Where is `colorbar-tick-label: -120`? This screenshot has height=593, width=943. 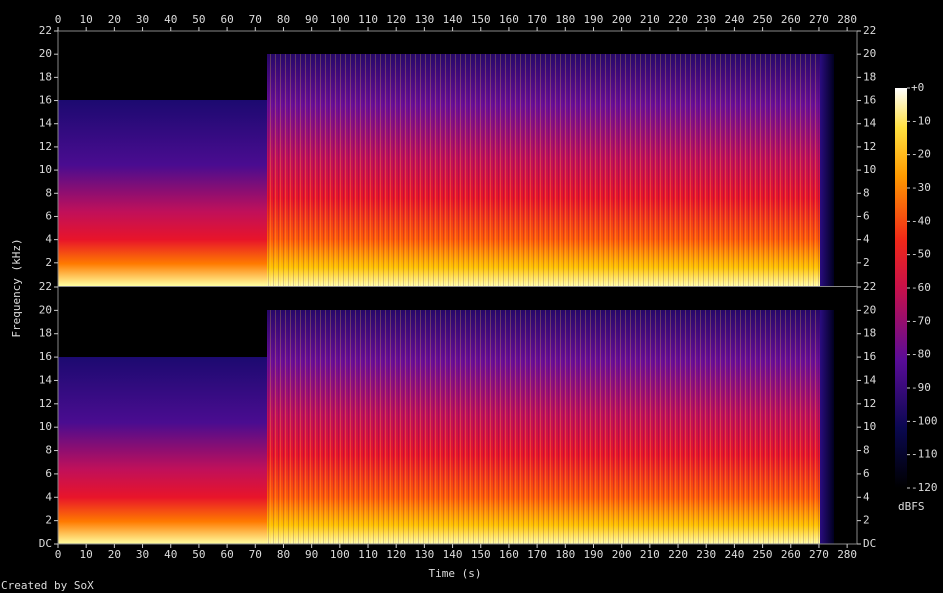
colorbar-tick-label: -120 is located at coordinates (924, 487).